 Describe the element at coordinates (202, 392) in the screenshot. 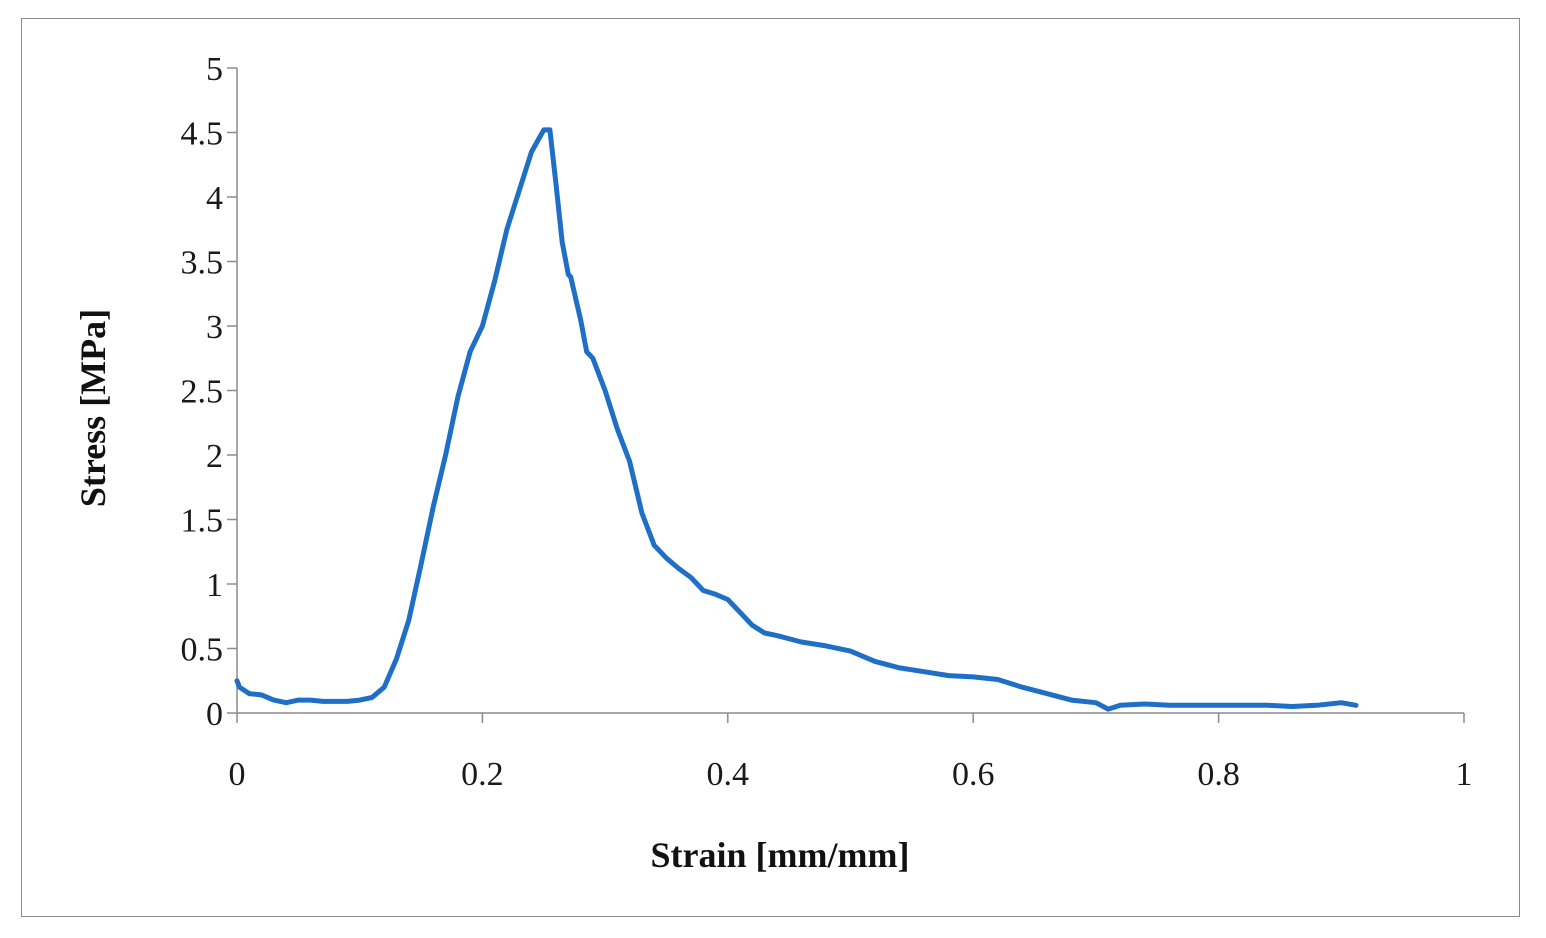

I see `y-tick-label: 2.5` at that location.